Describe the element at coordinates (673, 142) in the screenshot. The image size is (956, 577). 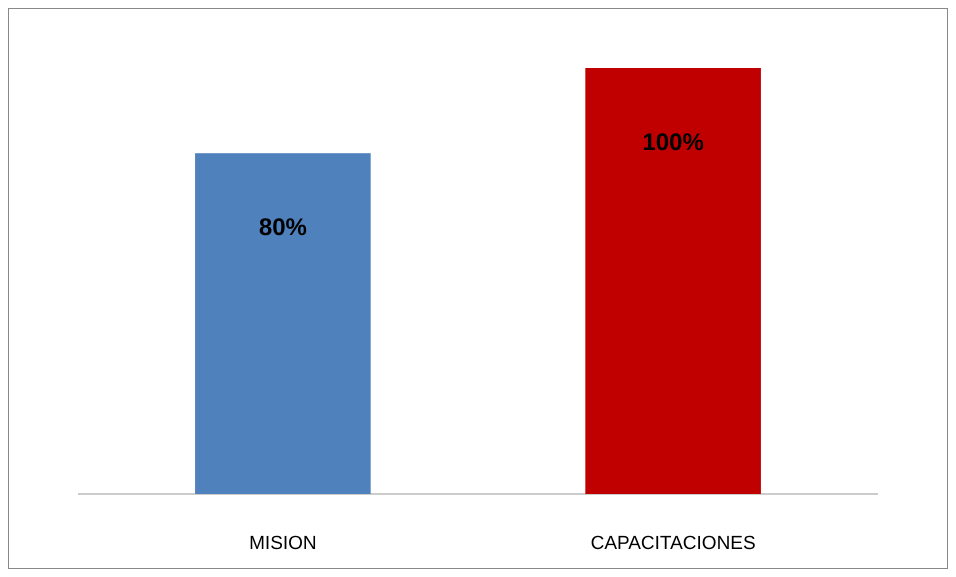
I see `data-label: 100%` at that location.